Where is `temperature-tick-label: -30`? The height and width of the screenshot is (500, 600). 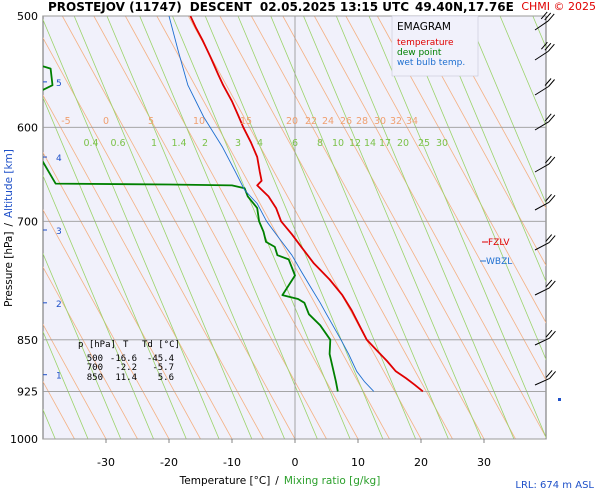
temperature-tick-label: -30 is located at coordinates (106, 462).